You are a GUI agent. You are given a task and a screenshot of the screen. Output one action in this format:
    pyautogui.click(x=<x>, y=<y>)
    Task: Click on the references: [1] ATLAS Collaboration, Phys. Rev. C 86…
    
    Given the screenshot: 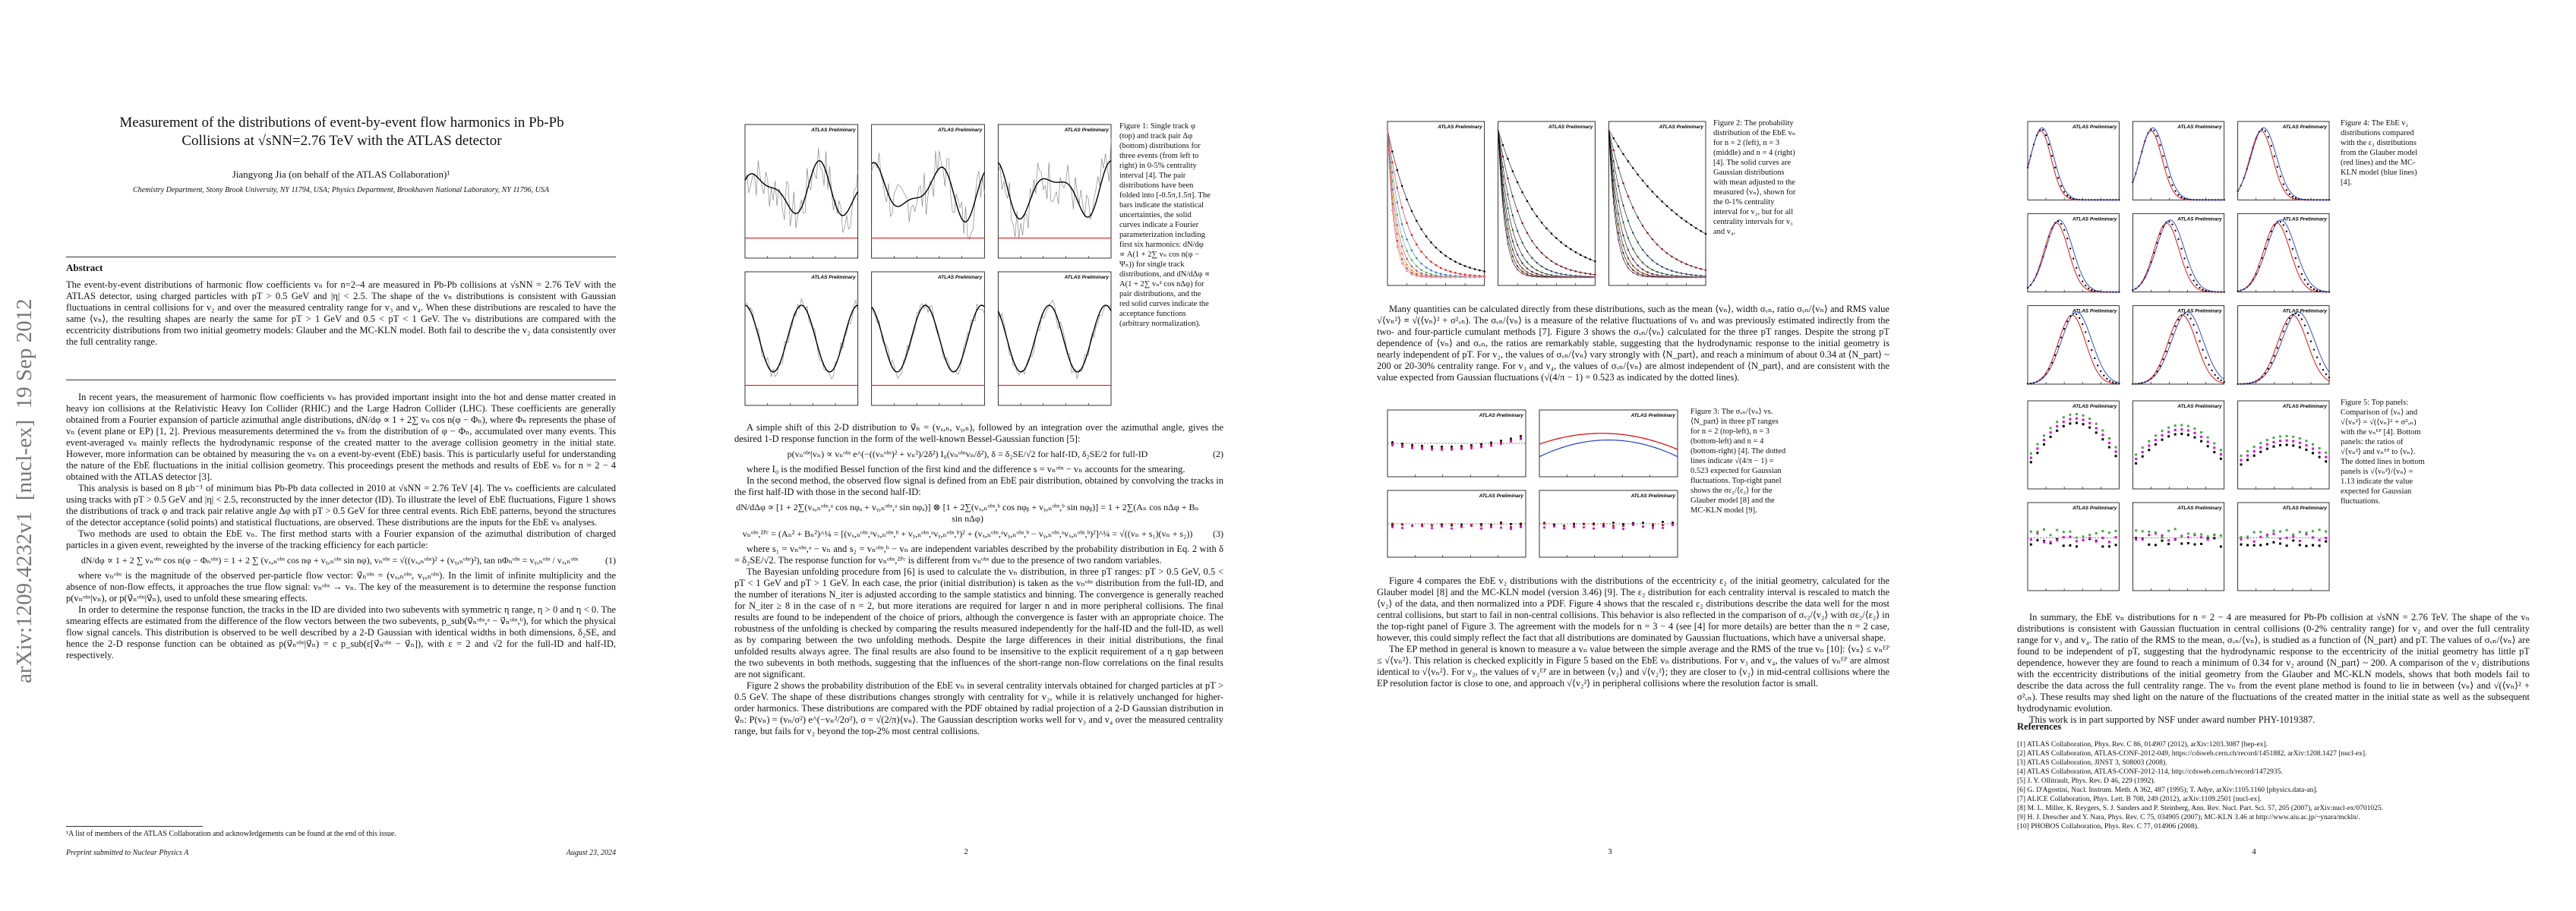 What is the action you would take?
    pyautogui.click(x=2274, y=786)
    